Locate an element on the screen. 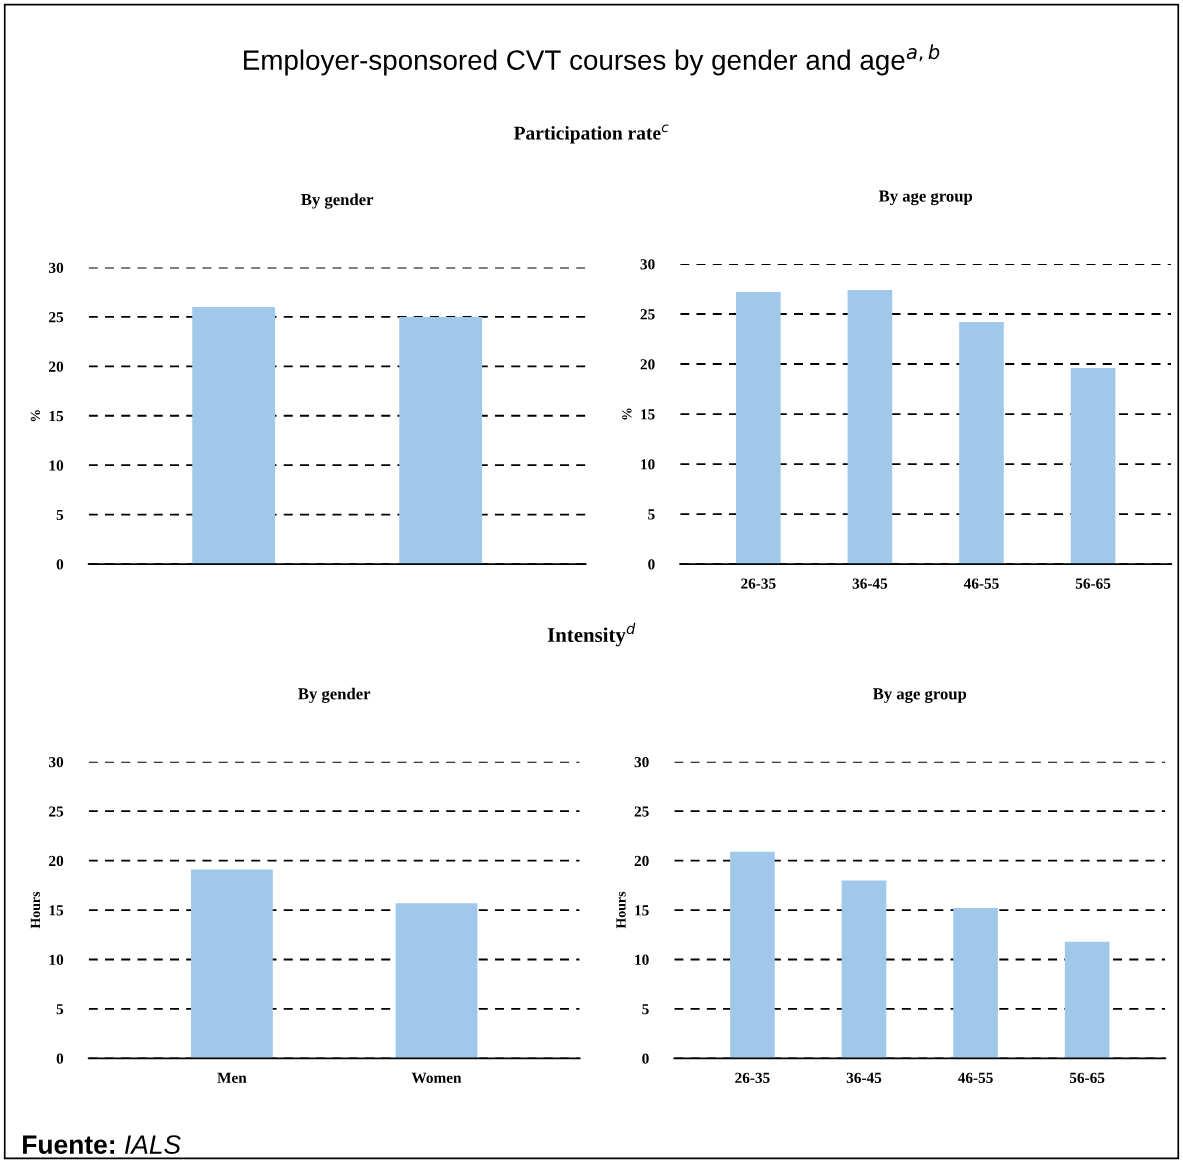  x-tick-label: Women is located at coordinates (436, 1078).